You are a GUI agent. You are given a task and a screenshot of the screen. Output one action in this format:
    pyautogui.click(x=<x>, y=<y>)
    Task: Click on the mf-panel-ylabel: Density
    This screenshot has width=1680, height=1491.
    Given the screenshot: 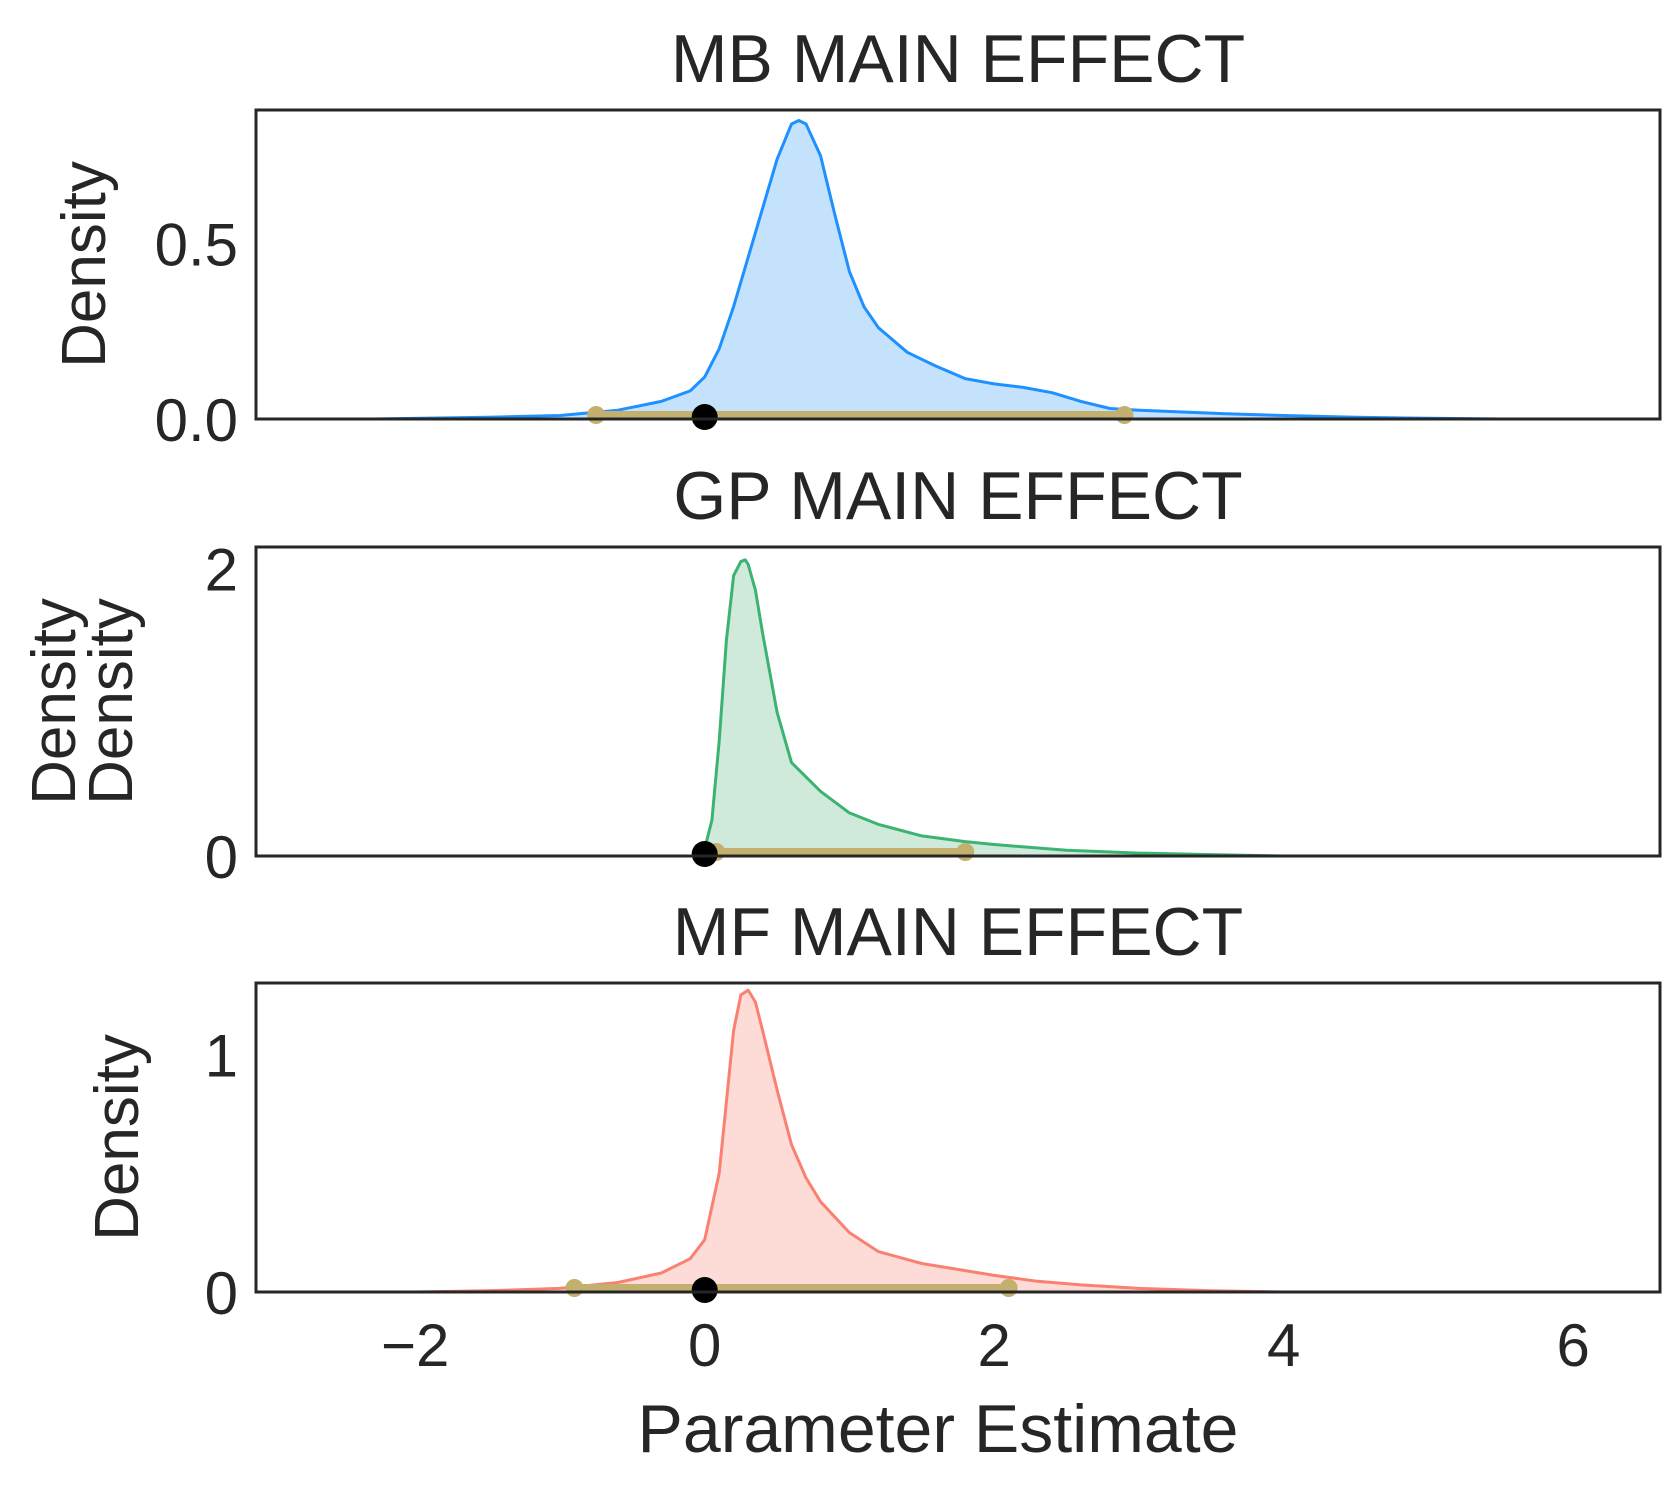 What is the action you would take?
    pyautogui.click(x=117, y=1137)
    